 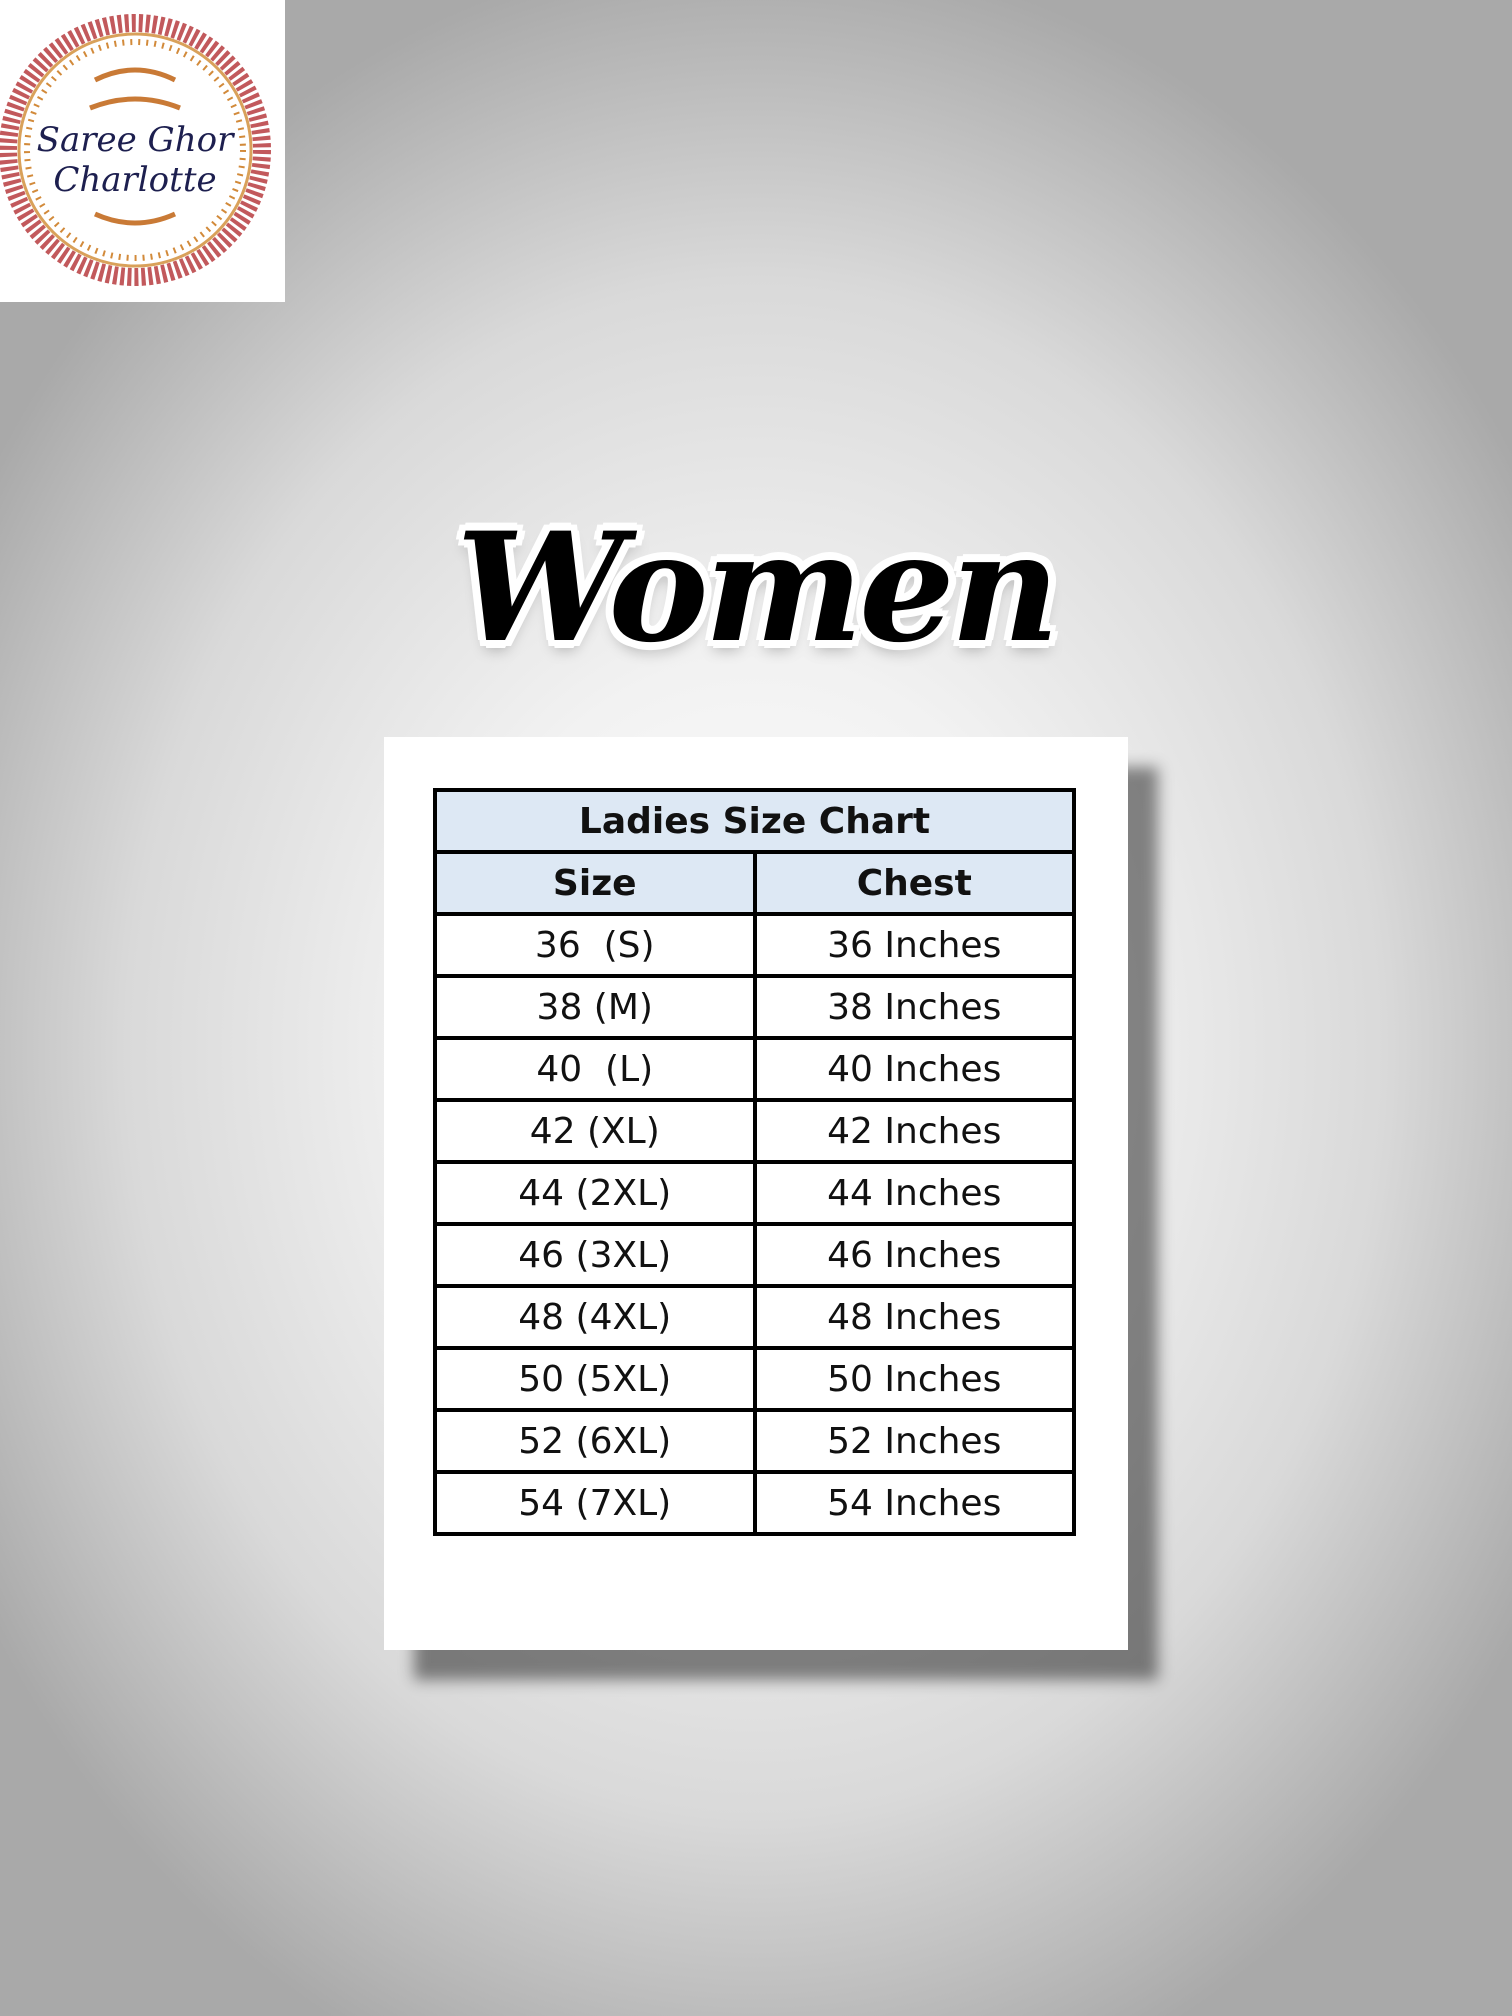 What do you see at coordinates (595, 1007) in the screenshot?
I see `size-cell: 38 (M)` at bounding box center [595, 1007].